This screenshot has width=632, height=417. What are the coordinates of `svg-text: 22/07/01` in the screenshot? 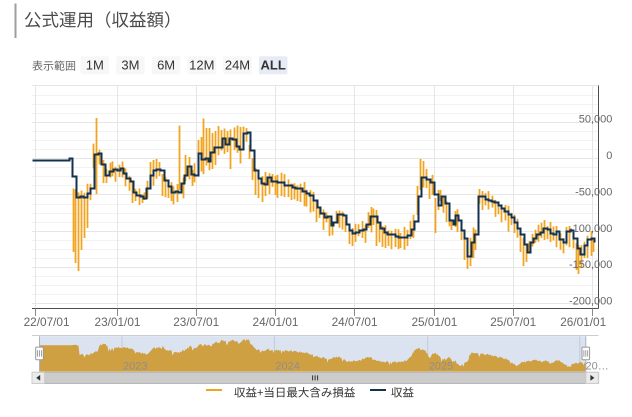 It's located at (47, 322).